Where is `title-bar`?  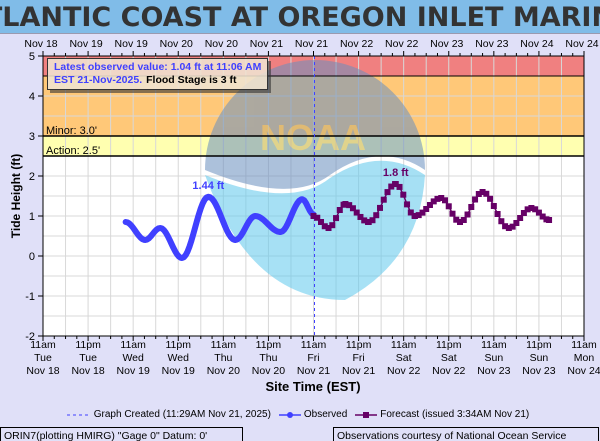
title-bar is located at coordinates (300, 16).